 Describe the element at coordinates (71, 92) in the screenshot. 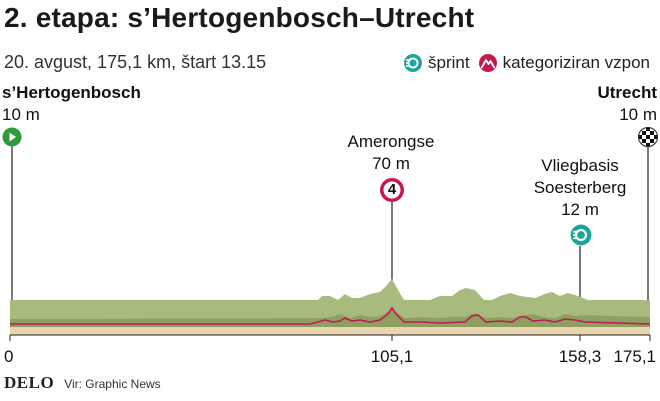

I see `start-city: s’Hertogenbosch` at that location.